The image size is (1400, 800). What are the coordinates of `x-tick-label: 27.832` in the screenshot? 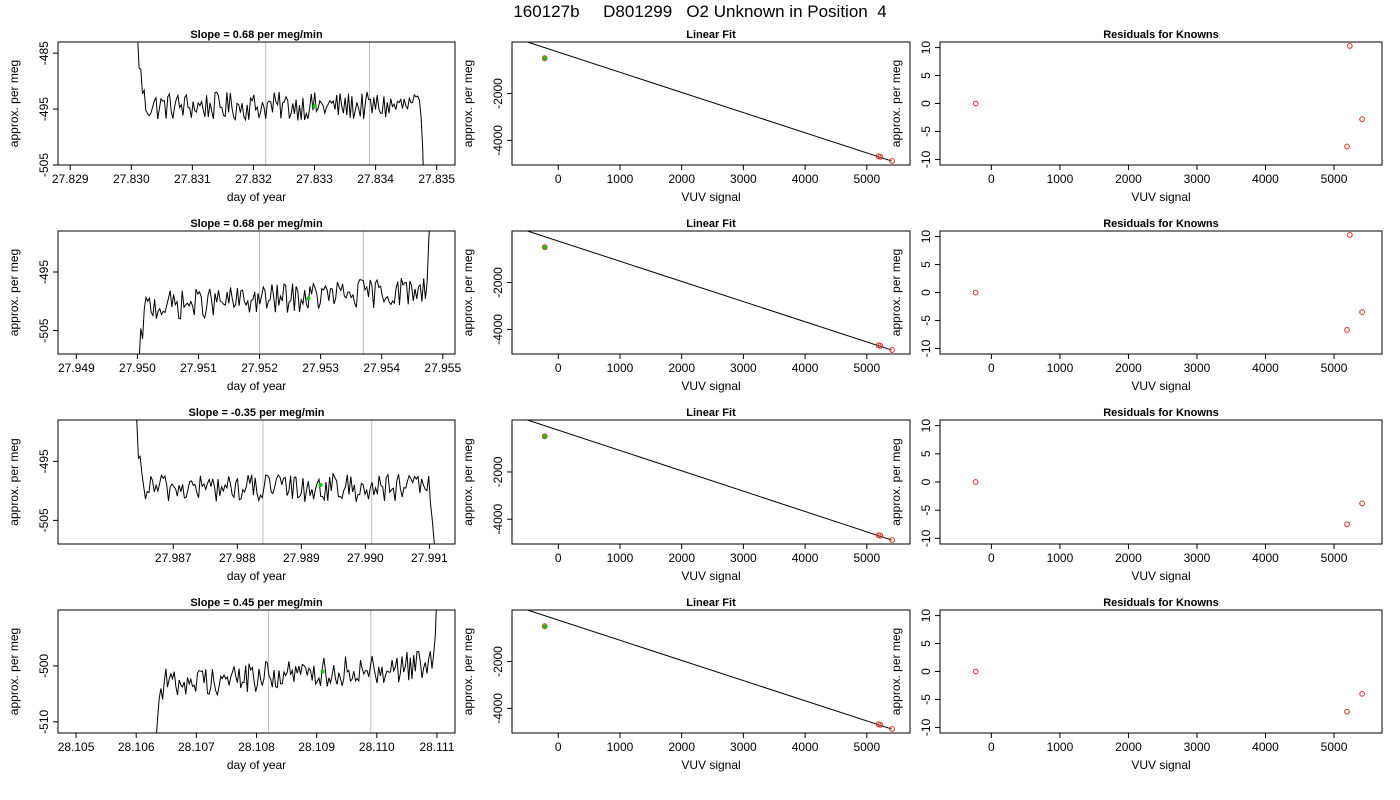 It's located at (253, 179).